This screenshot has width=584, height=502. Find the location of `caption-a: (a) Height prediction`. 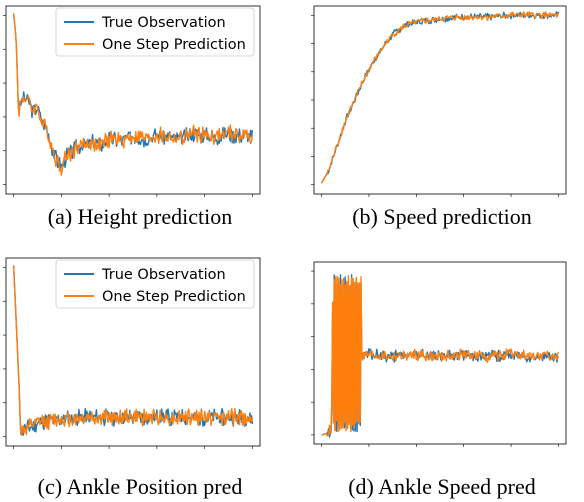

caption-a: (a) Height prediction is located at coordinates (140, 216).